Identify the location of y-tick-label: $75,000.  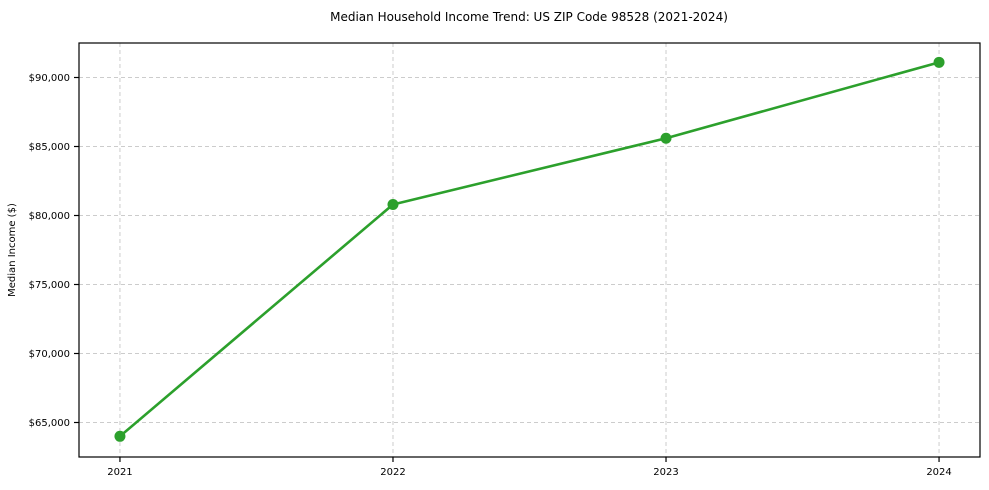
(49, 285).